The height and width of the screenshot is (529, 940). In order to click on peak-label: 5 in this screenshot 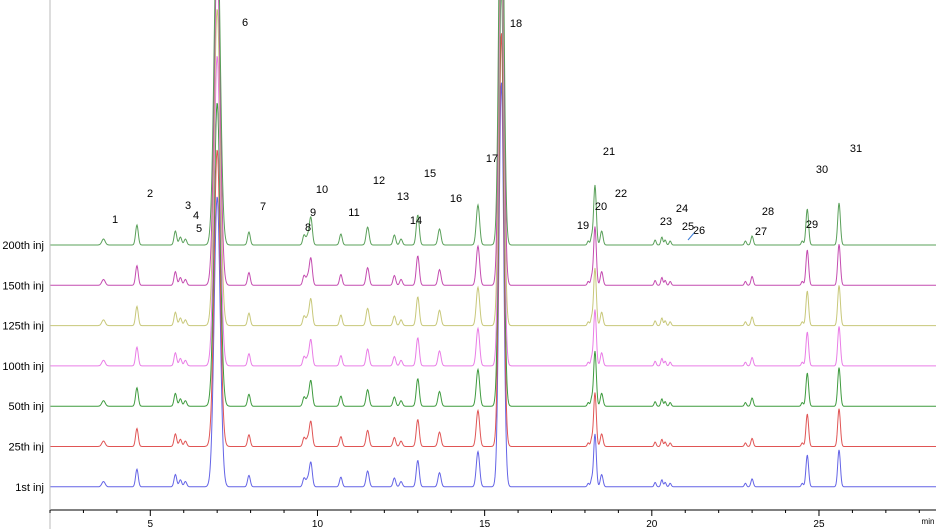, I will do `click(199, 229)`.